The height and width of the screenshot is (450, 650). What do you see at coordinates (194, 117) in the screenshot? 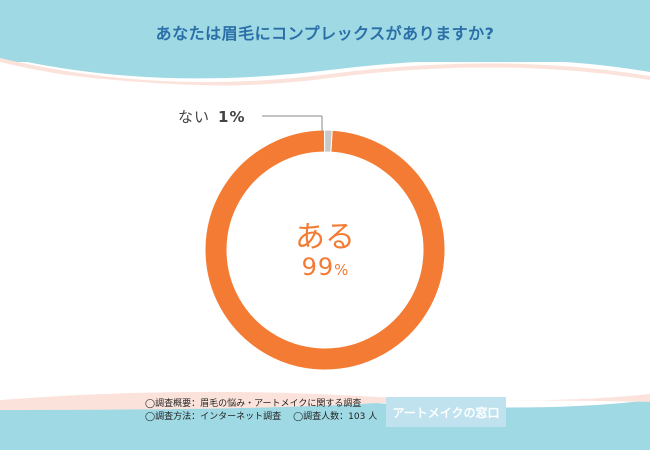
I see `slice-label-nai: ない` at bounding box center [194, 117].